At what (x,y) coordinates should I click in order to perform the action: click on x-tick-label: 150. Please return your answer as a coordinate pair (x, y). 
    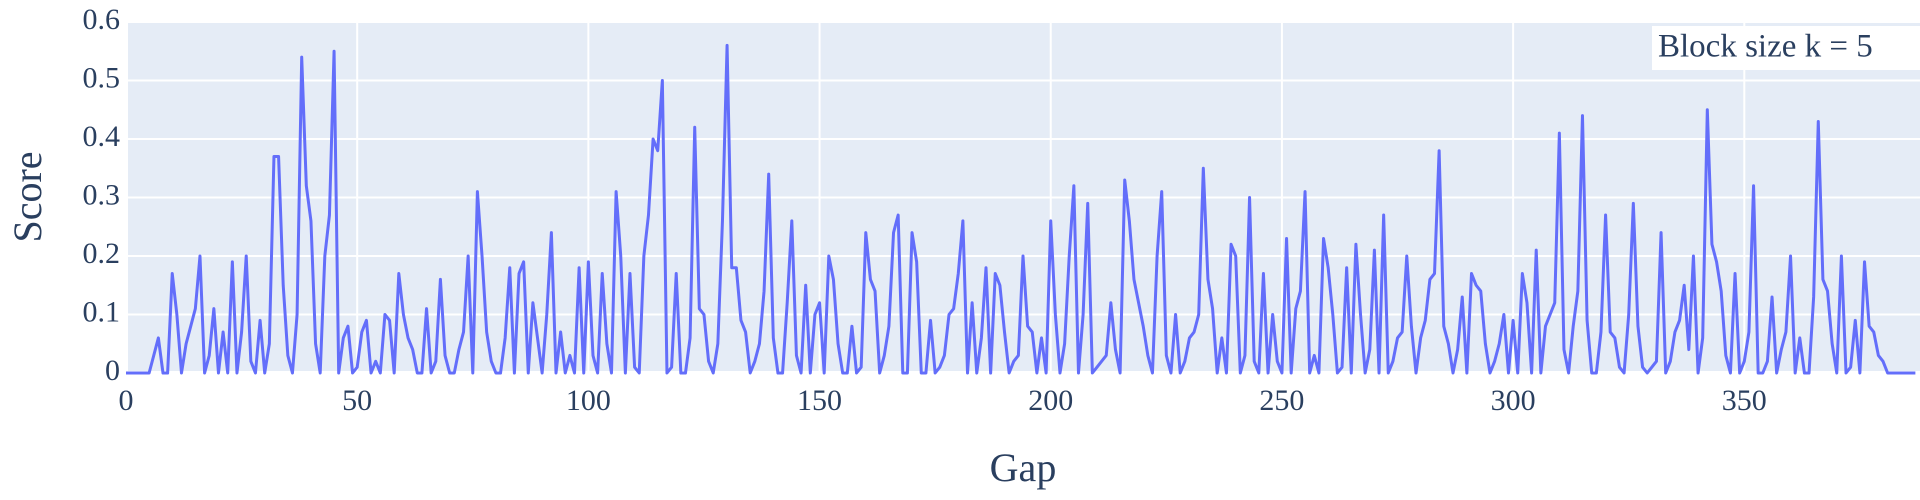
    Looking at the image, I should click on (819, 400).